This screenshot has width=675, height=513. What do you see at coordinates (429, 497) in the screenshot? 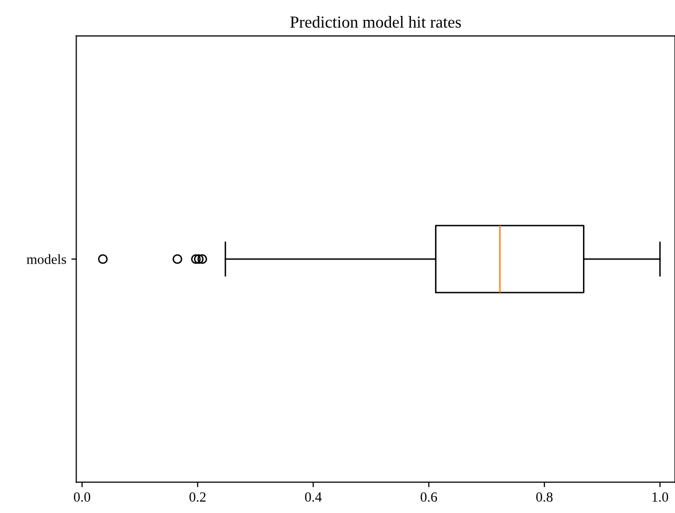
I see `x-tick-label: 0.6` at bounding box center [429, 497].